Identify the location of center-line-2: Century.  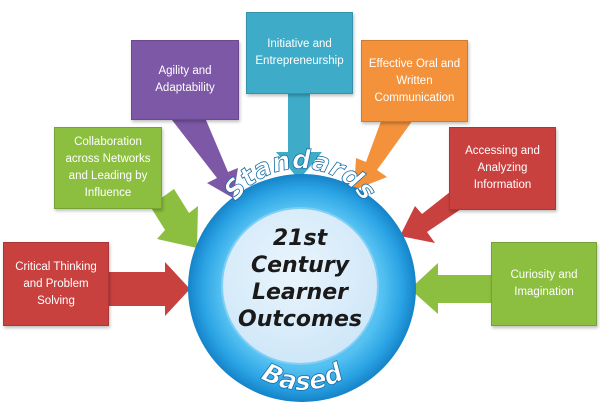
(300, 265).